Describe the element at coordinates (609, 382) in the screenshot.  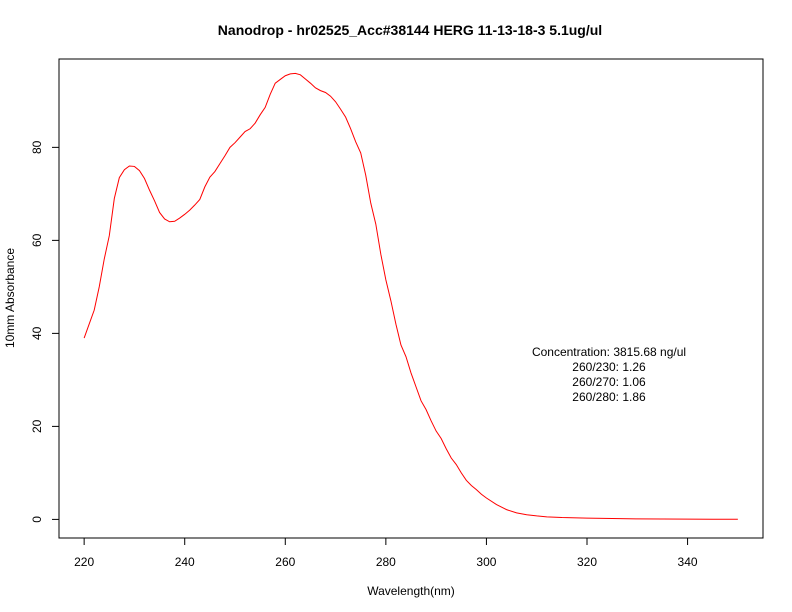
I see `annotation-line: 260/270: 1.06` at that location.